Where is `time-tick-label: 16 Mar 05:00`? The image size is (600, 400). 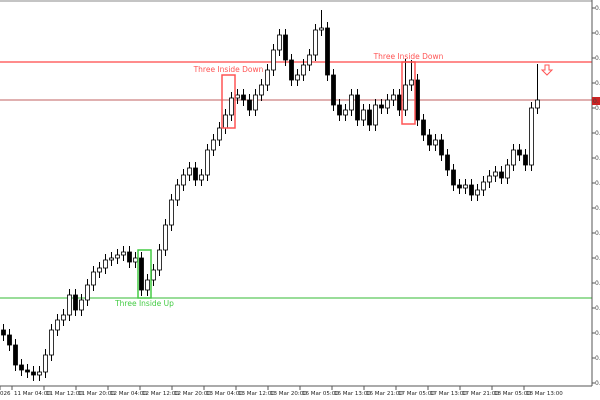 time-tick-label: 16 Mar 05:00 is located at coordinates (320, 394).